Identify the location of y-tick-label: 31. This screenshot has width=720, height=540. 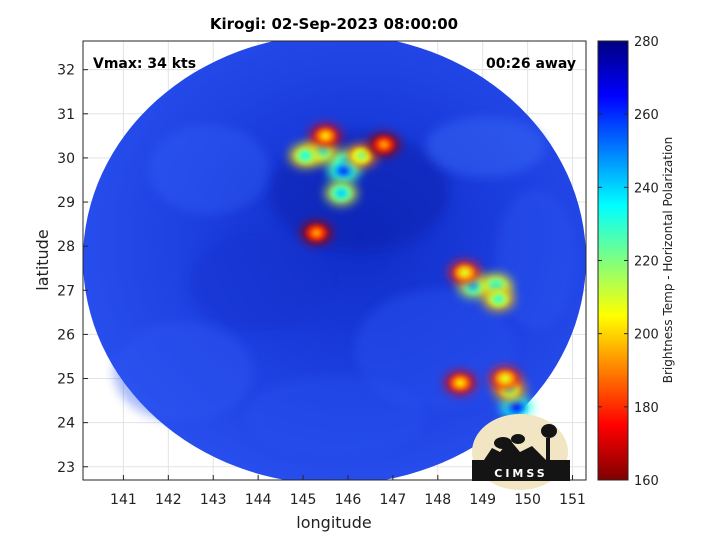
(66, 115).